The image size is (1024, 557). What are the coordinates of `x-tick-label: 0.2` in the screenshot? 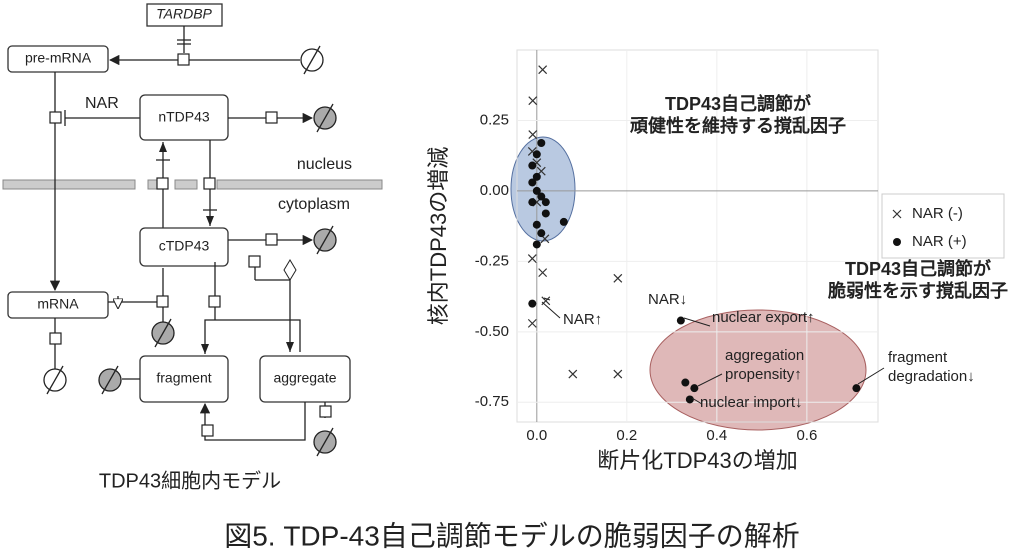 It's located at (626, 435).